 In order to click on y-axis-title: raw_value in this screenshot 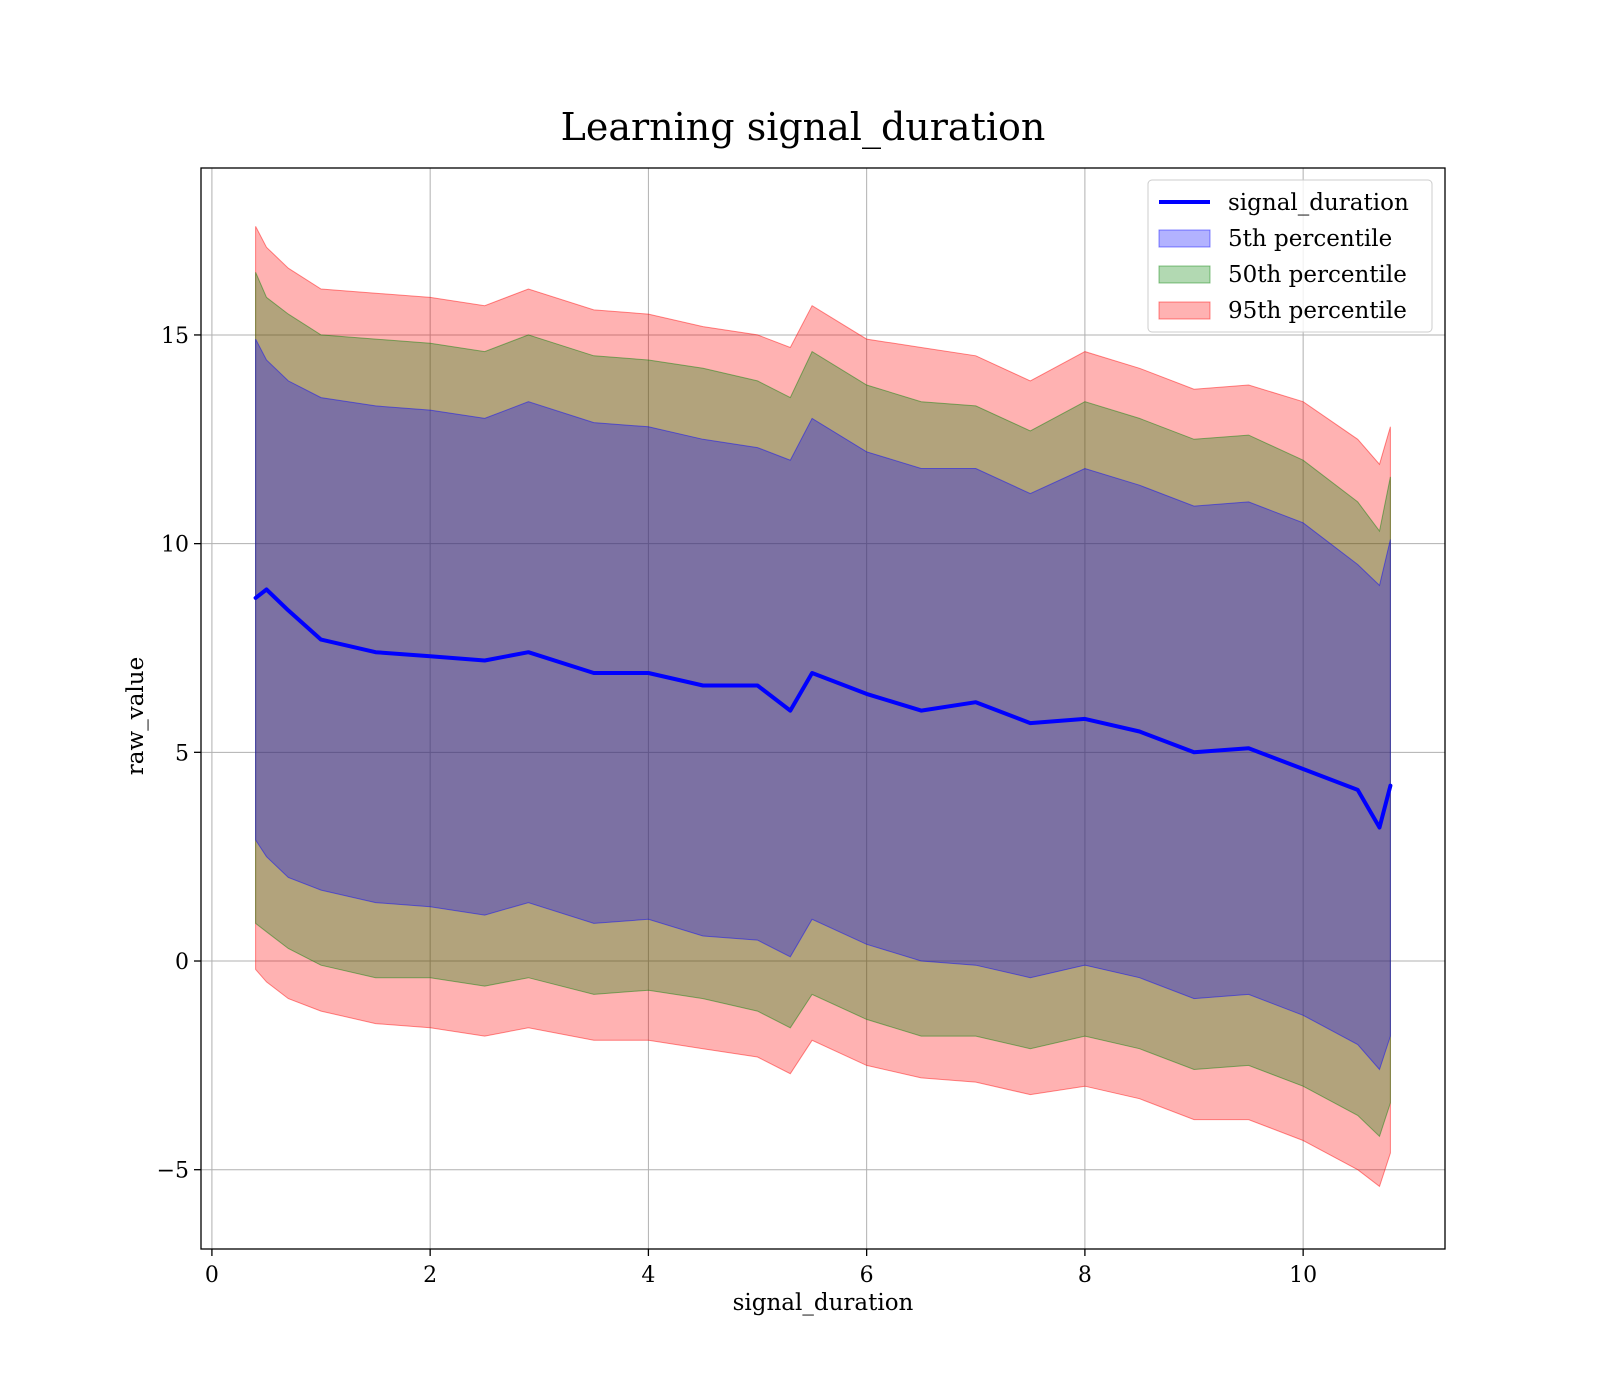, I will do `click(136, 716)`.